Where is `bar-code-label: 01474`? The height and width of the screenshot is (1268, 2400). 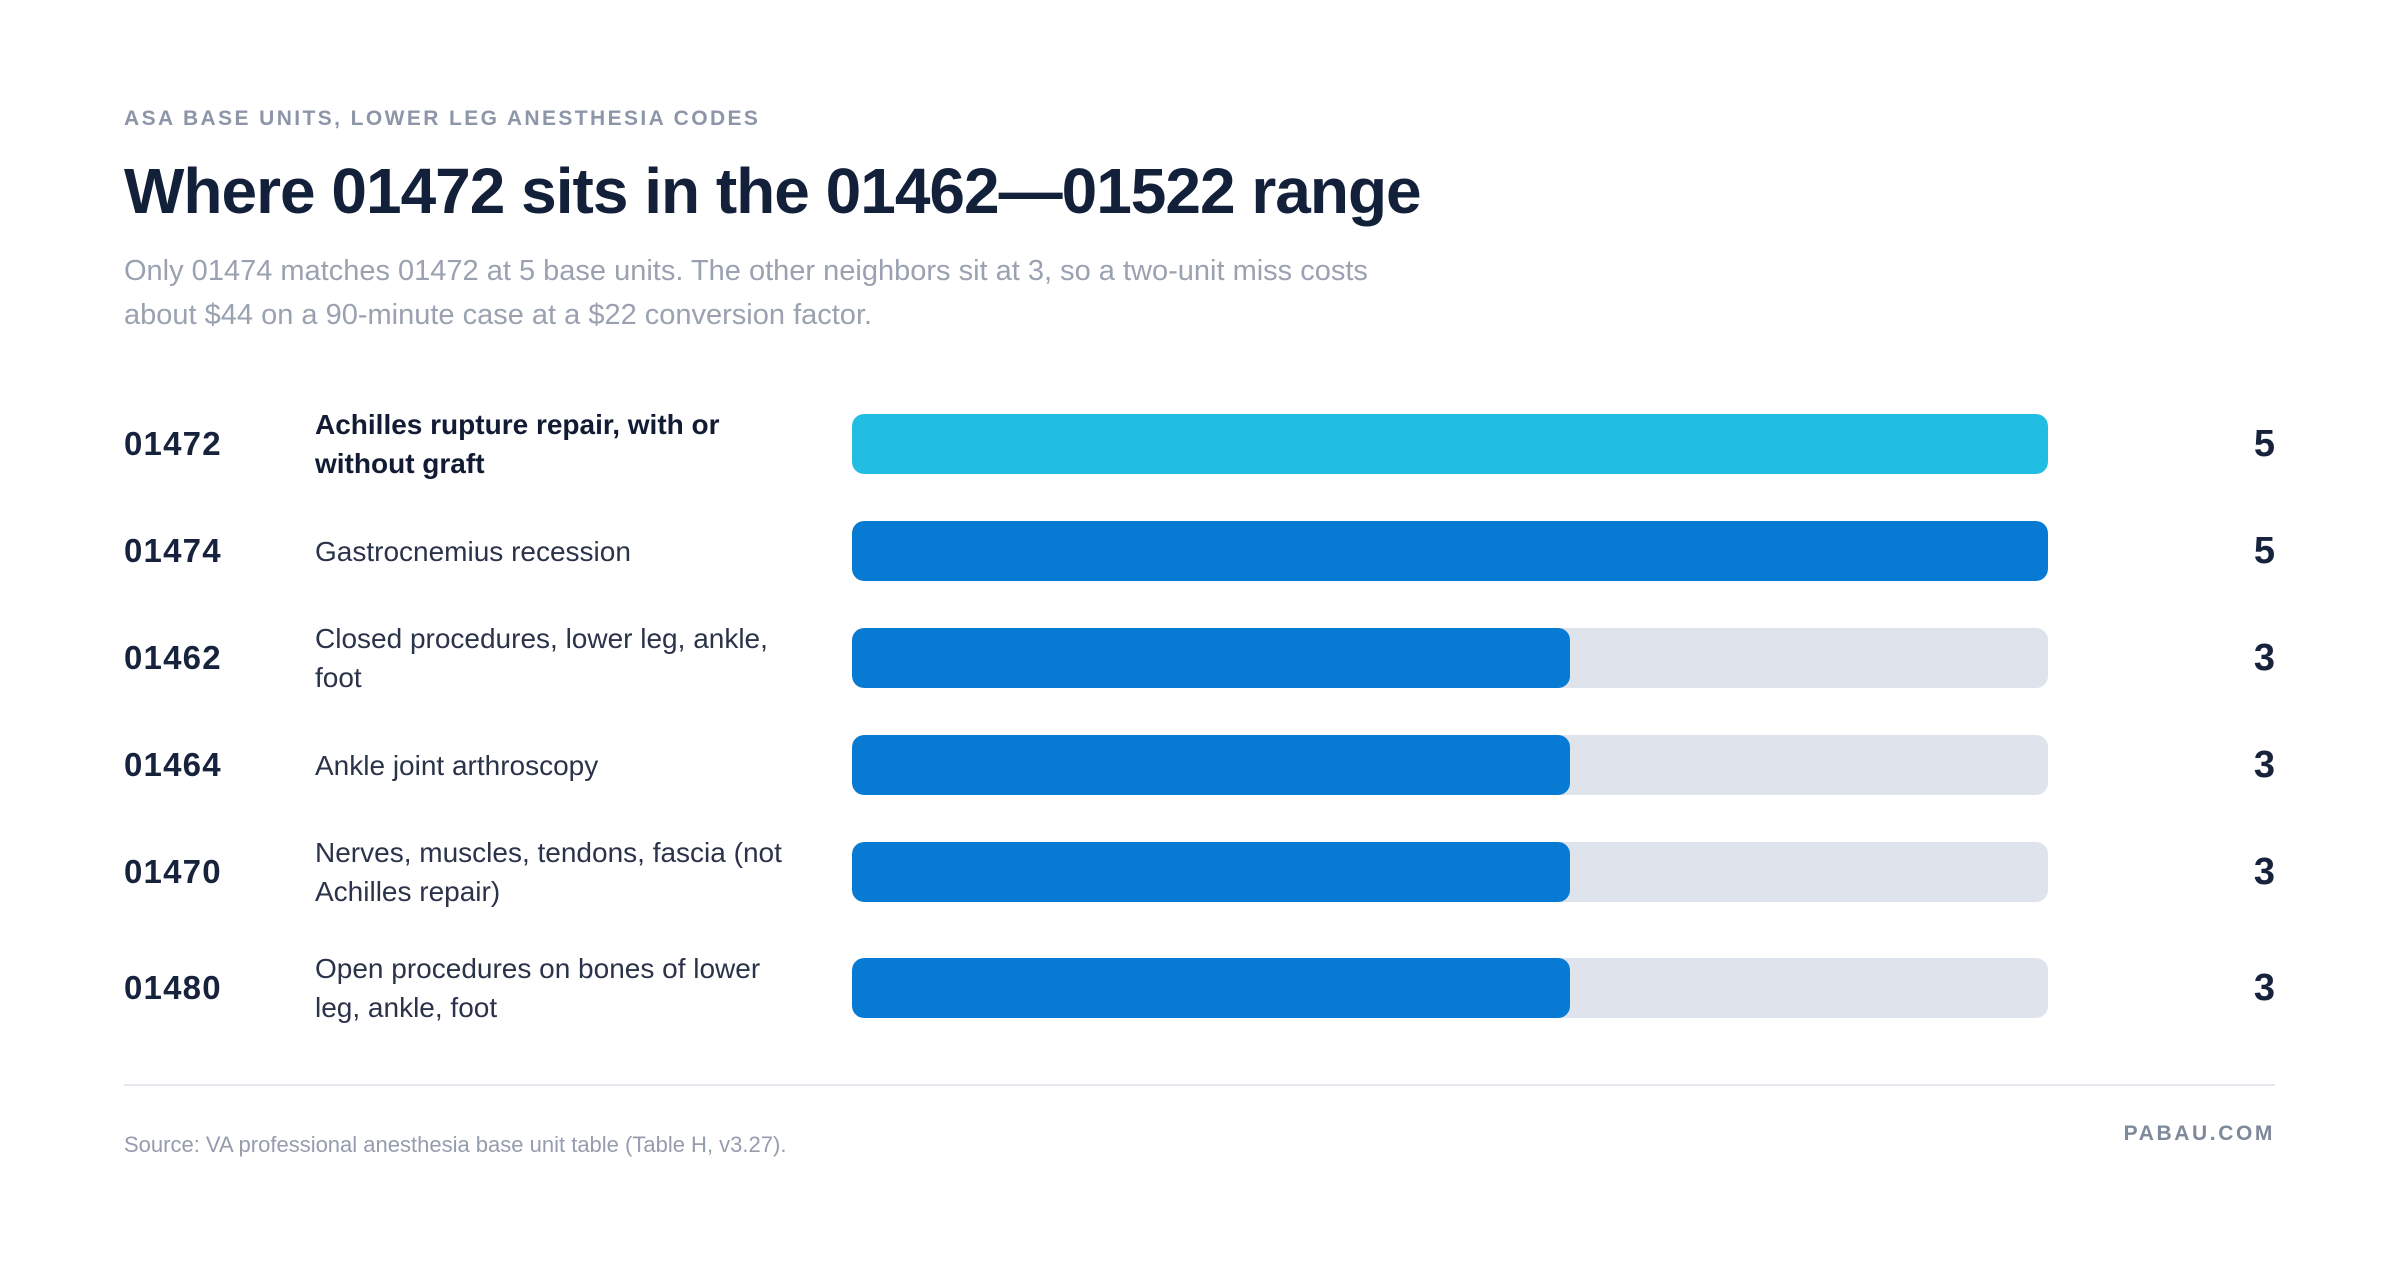
bar-code-label: 01474 is located at coordinates (173, 550).